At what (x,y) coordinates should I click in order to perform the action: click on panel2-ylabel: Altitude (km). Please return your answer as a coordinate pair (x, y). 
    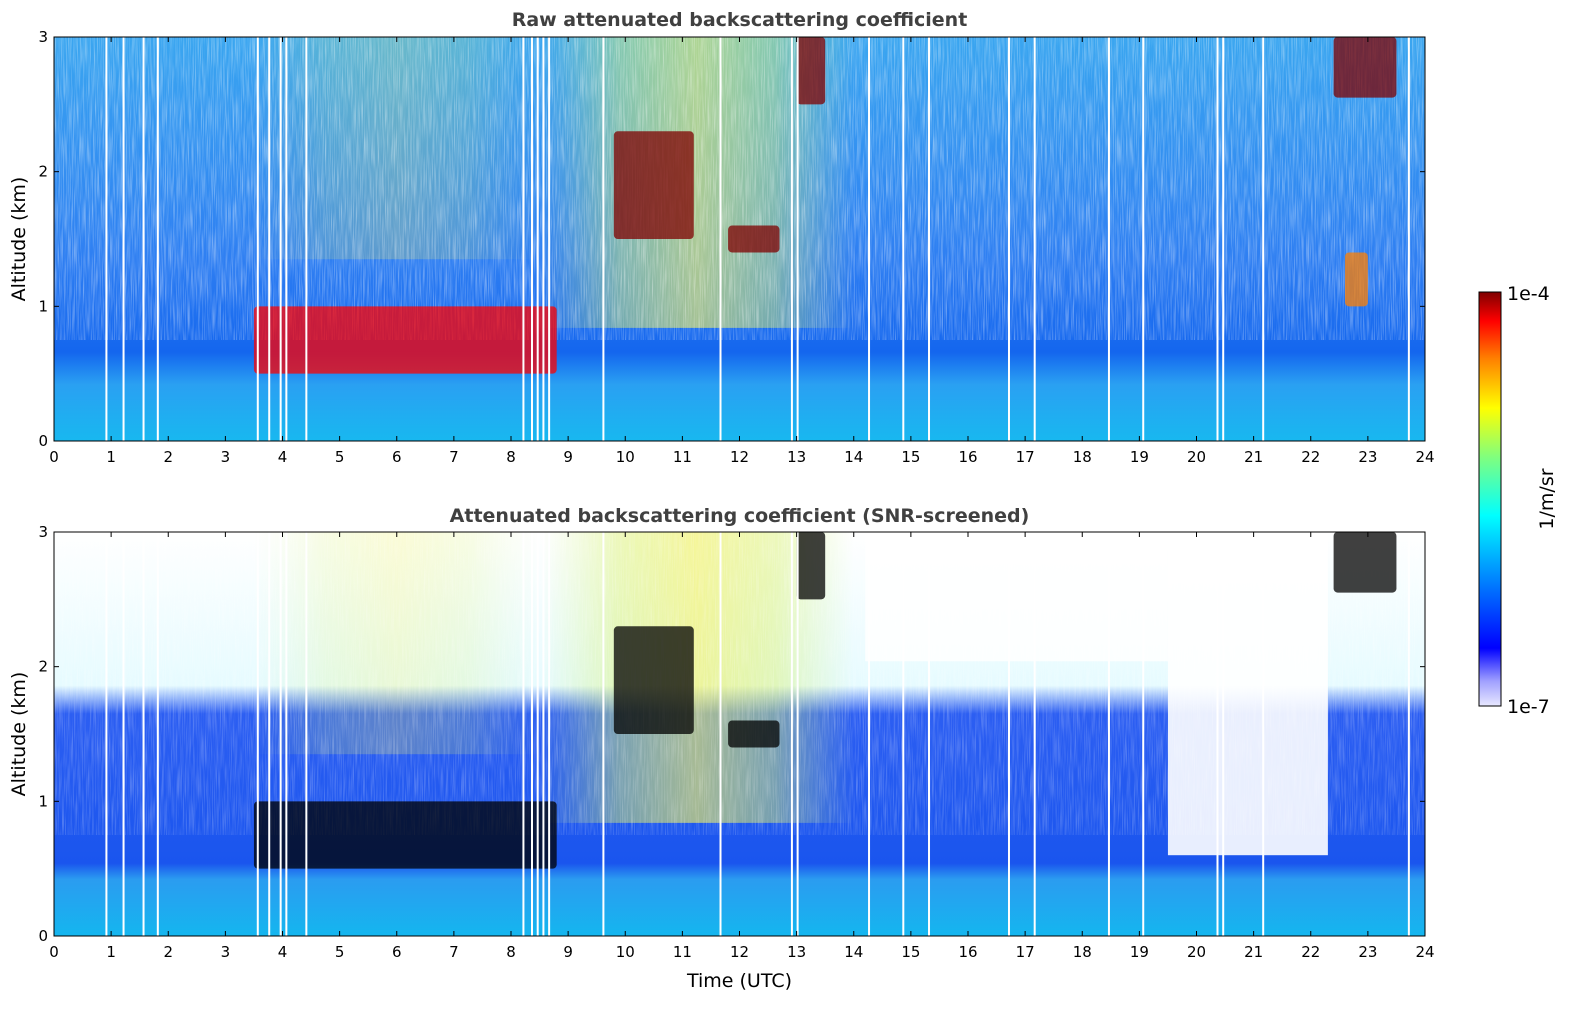
    Looking at the image, I should click on (19, 734).